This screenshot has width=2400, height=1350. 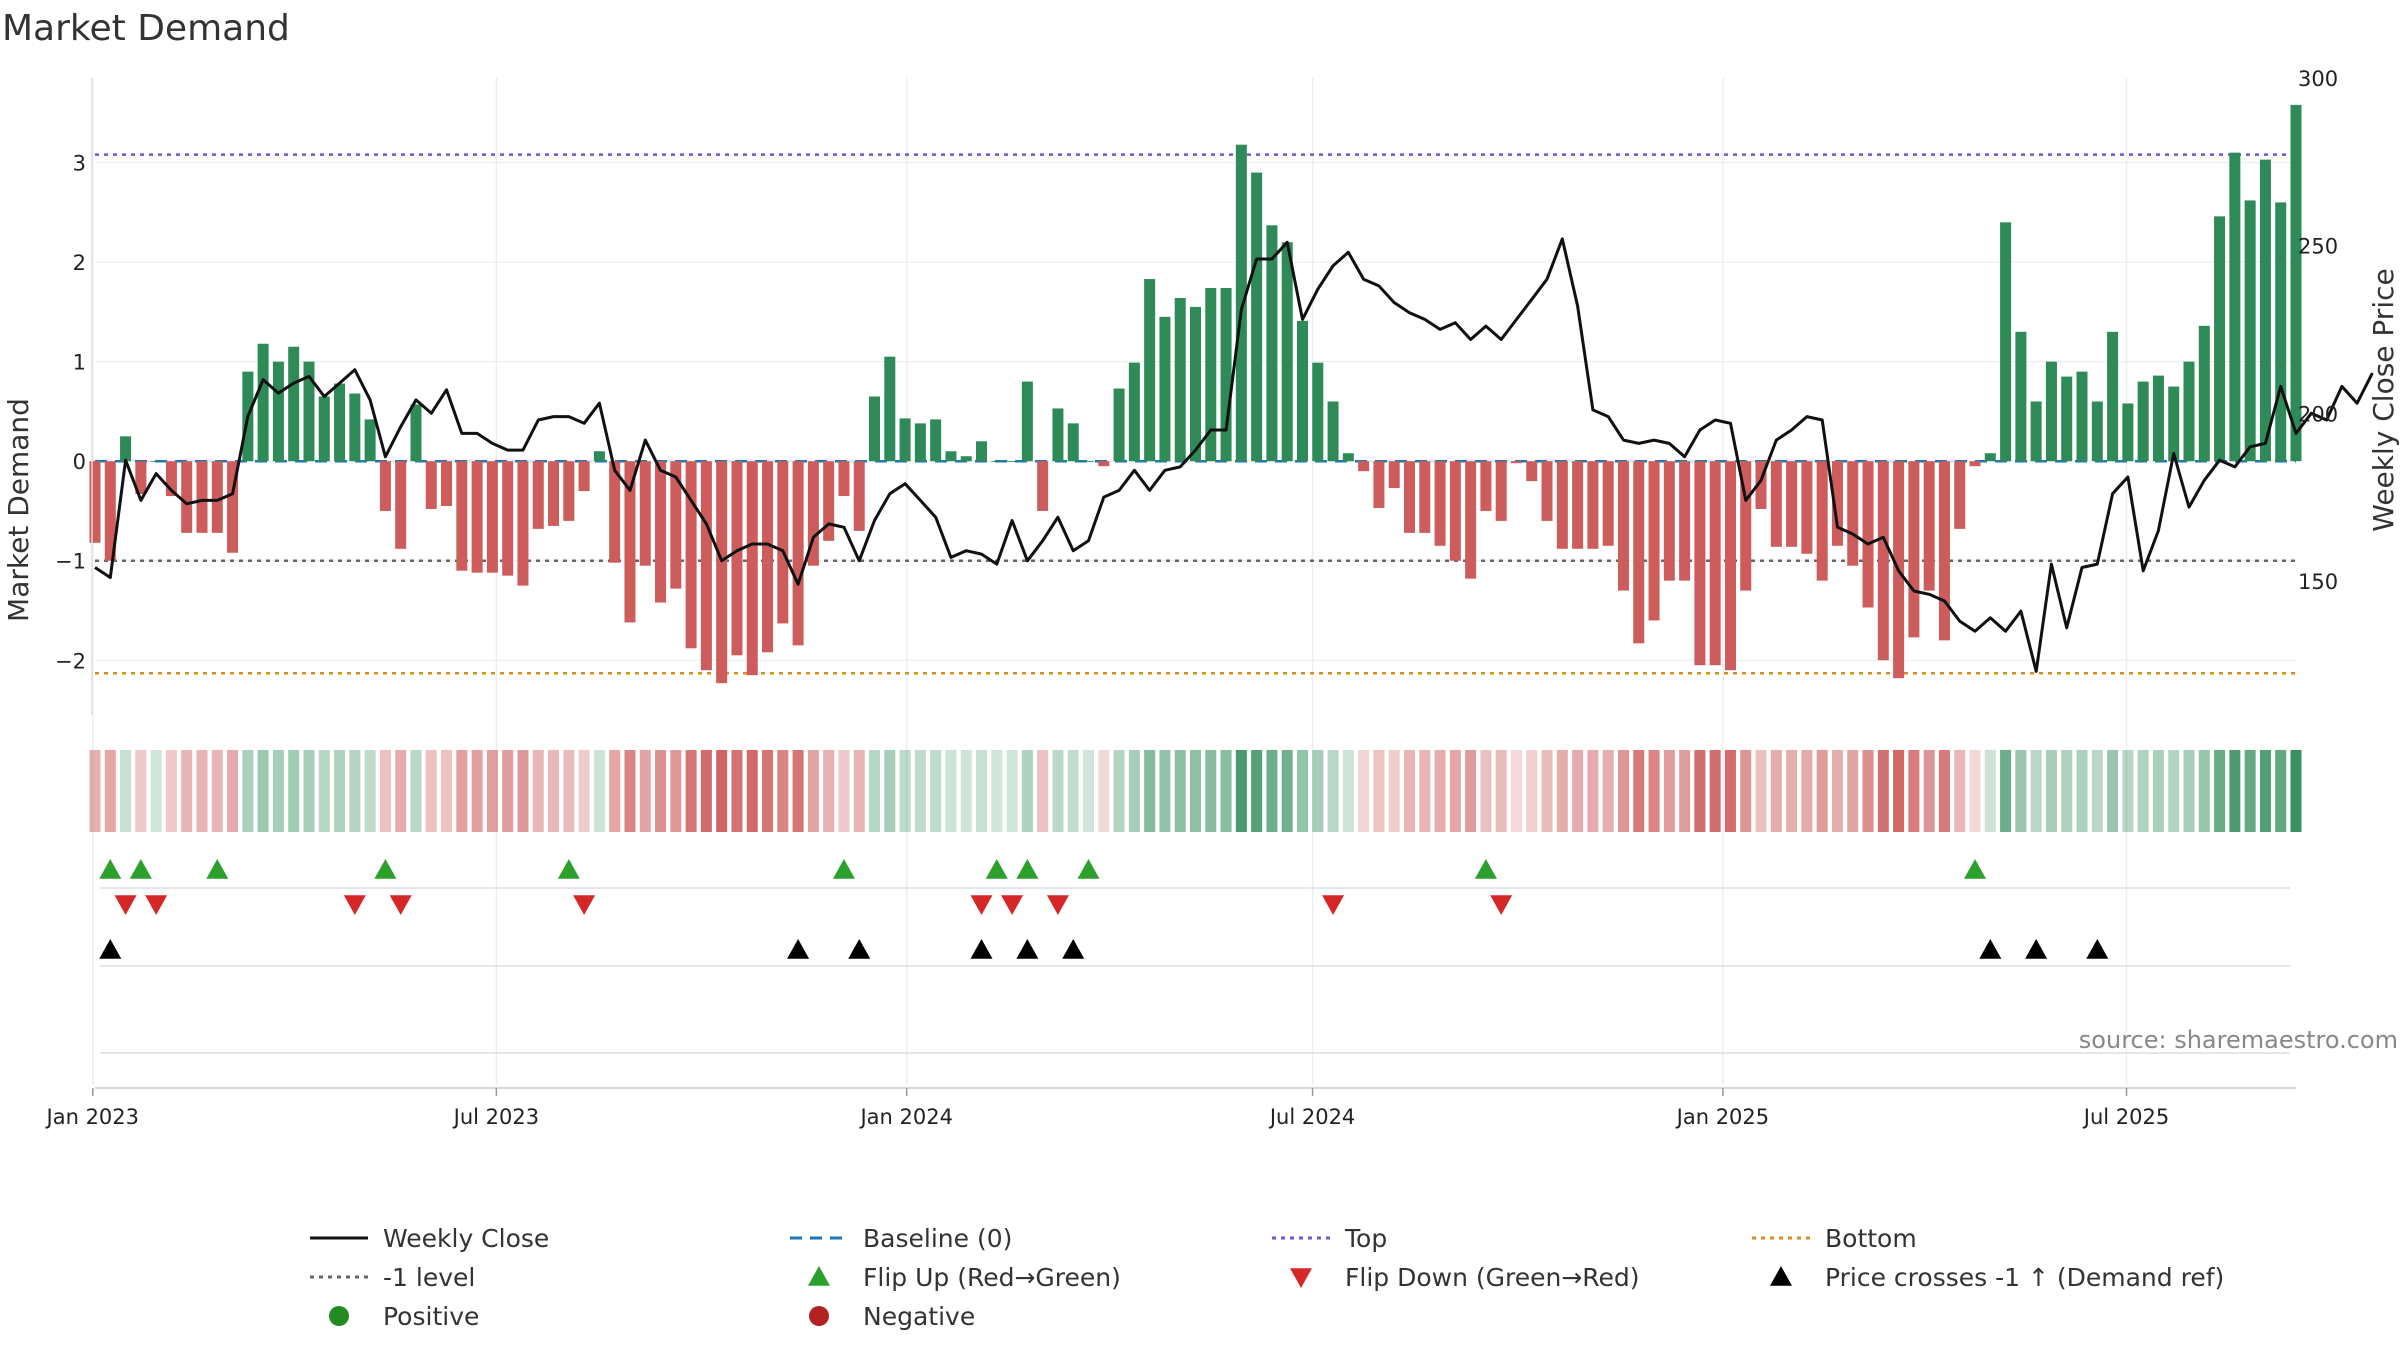 What do you see at coordinates (429, 1277) in the screenshot?
I see `legend-label: -1 level` at bounding box center [429, 1277].